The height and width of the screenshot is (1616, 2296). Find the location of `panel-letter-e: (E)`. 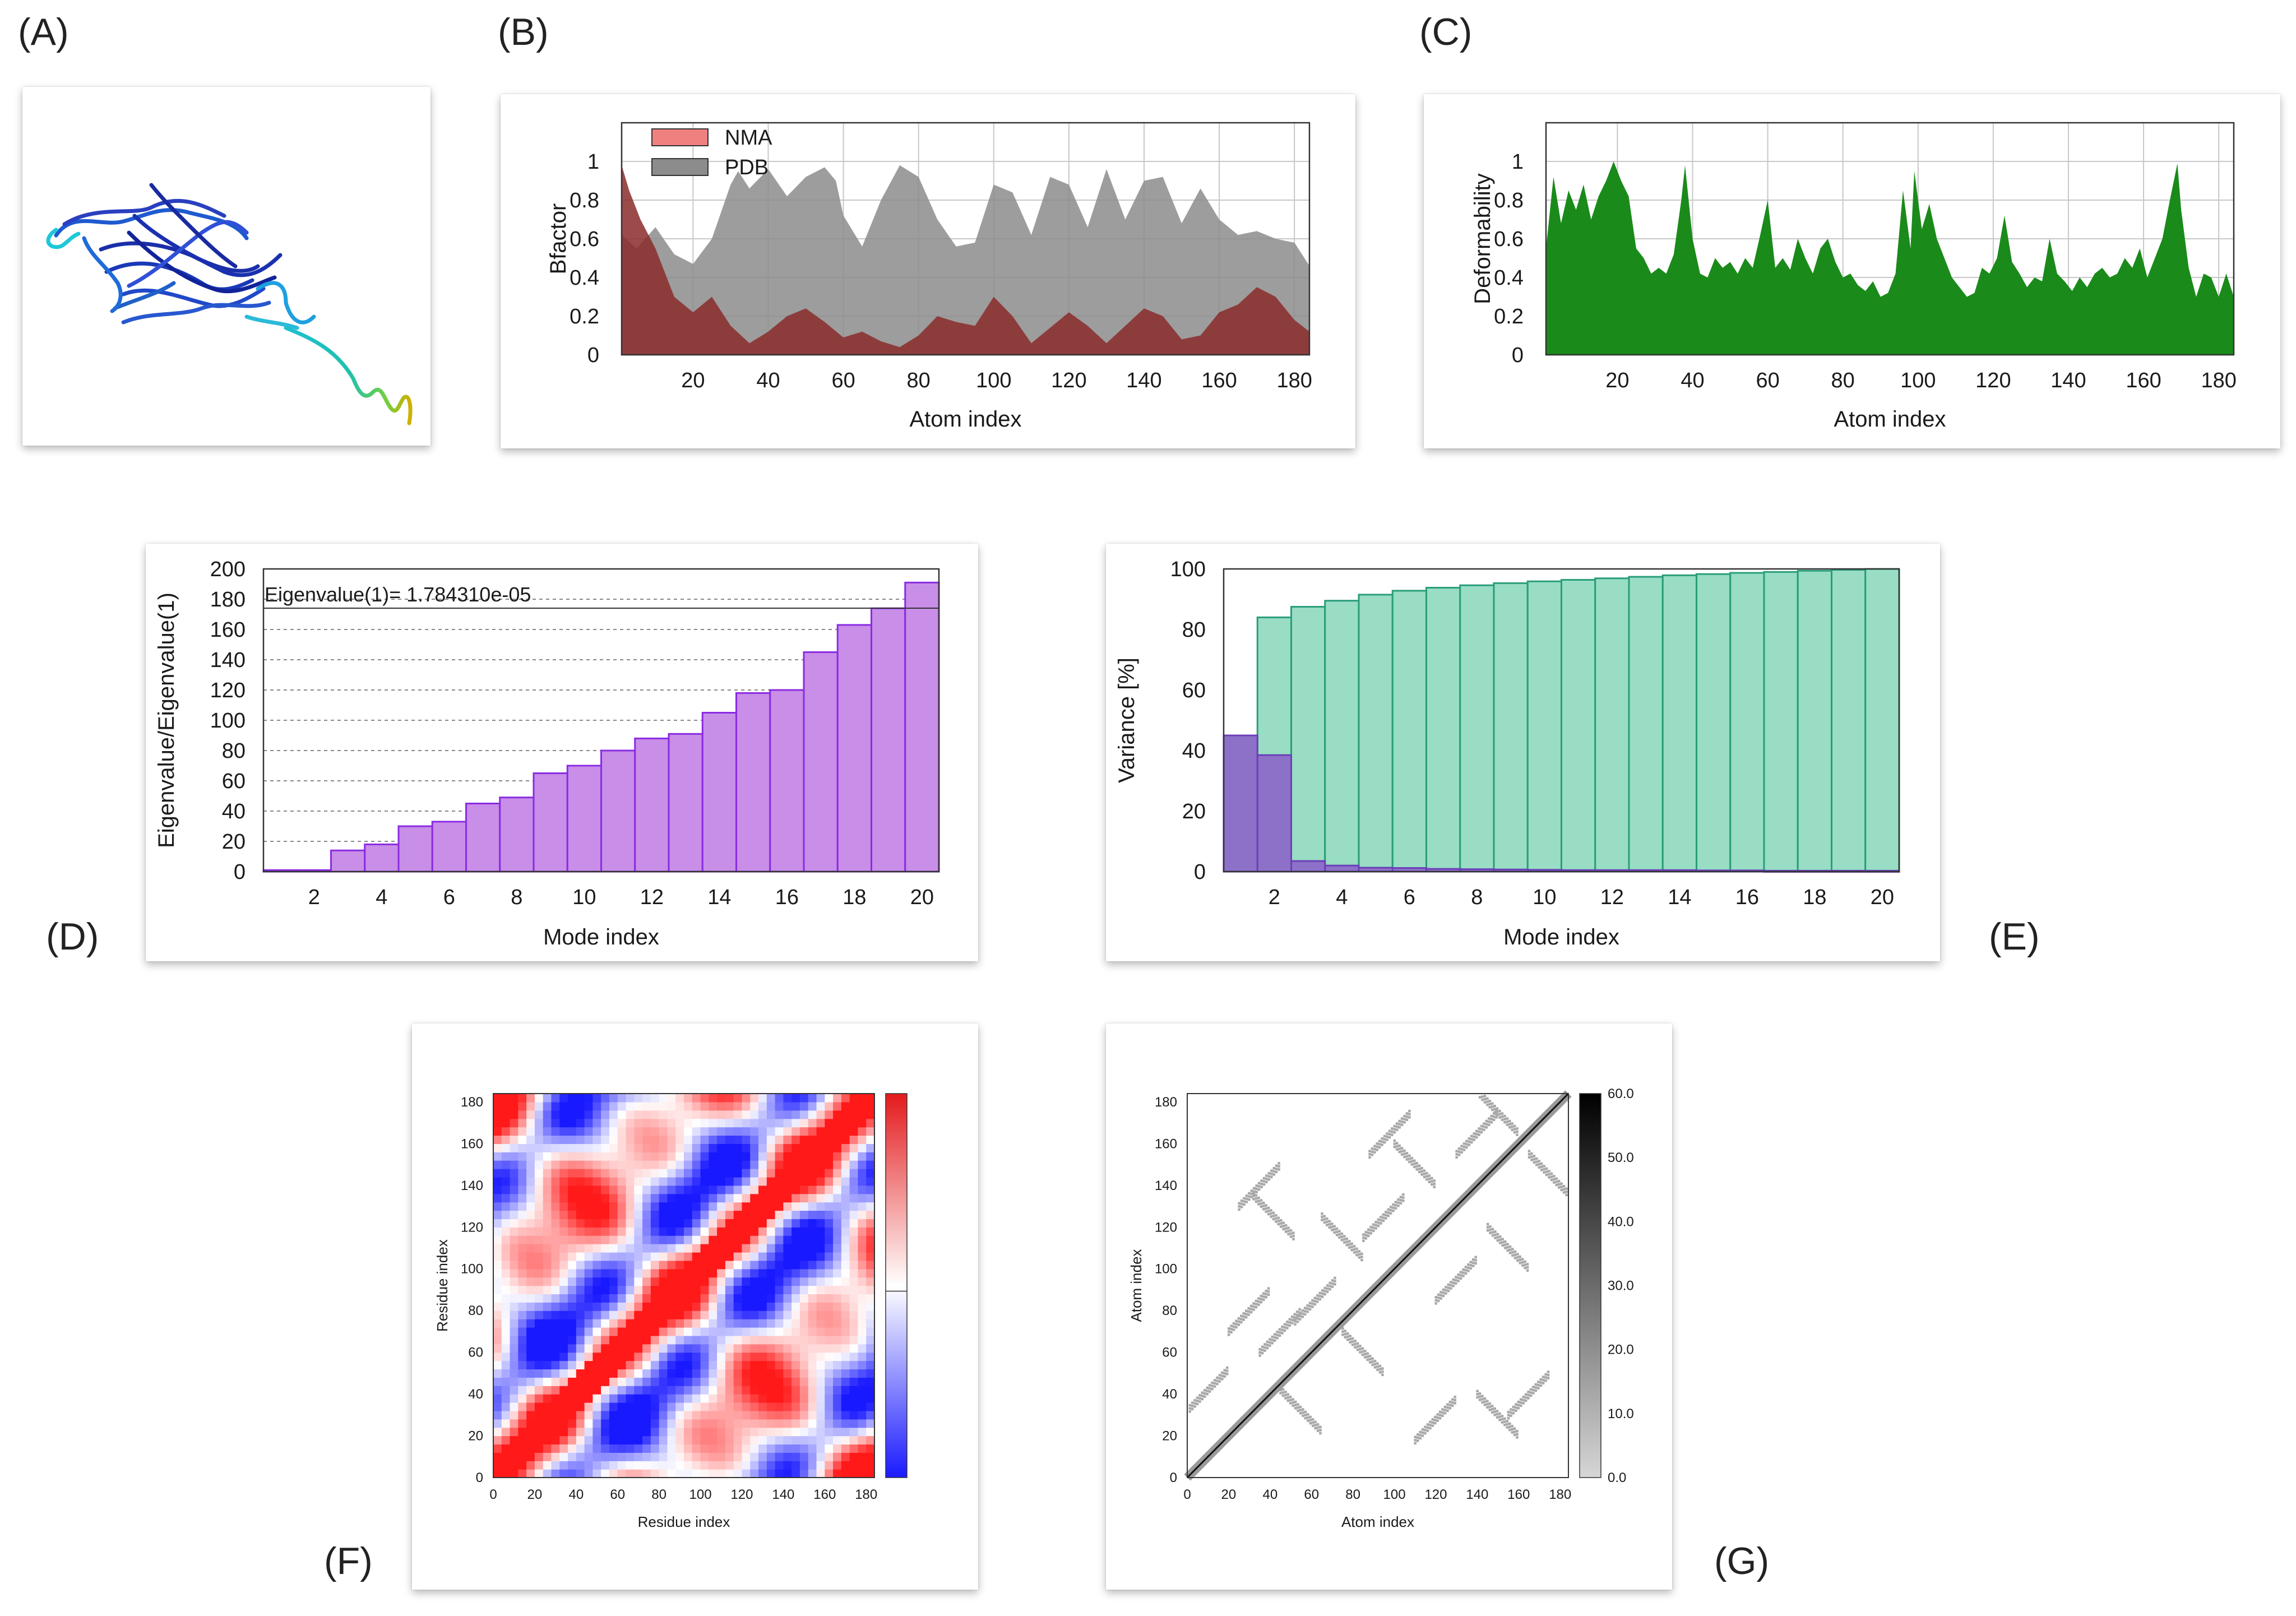

panel-letter-e: (E) is located at coordinates (2014, 936).